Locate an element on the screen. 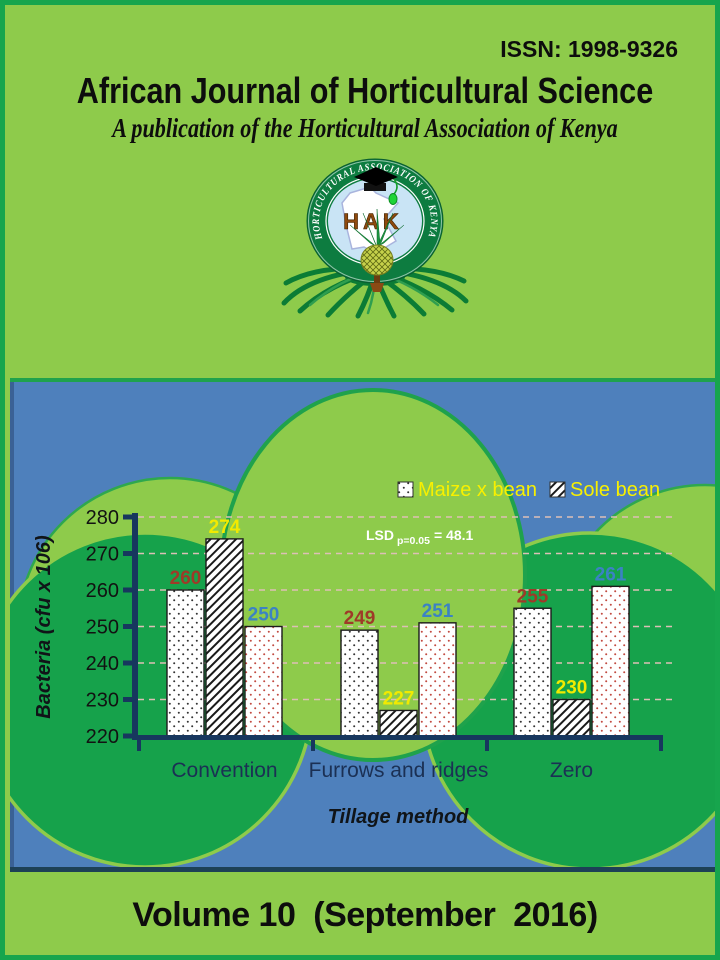  lsd-subscript: p=0.05 is located at coordinates (413, 541).